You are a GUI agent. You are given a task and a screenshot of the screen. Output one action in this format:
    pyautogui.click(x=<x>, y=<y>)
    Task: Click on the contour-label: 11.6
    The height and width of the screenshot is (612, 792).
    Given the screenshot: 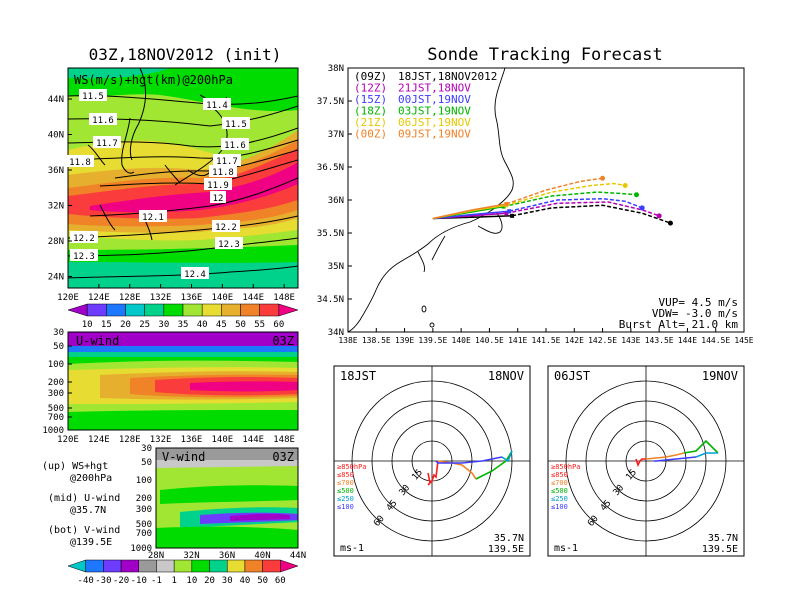 What is the action you would take?
    pyautogui.click(x=103, y=121)
    